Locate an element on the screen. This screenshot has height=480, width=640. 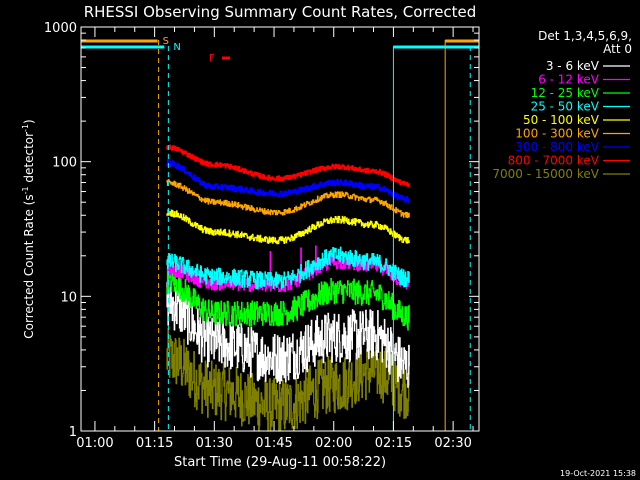
legend-entry-2: 6 - 12 keV is located at coordinates (569, 80).